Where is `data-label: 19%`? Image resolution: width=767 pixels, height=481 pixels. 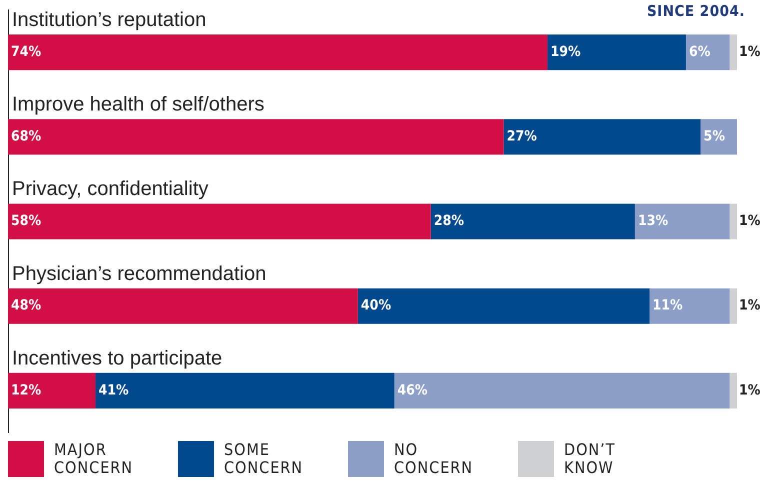
data-label: 19% is located at coordinates (565, 52).